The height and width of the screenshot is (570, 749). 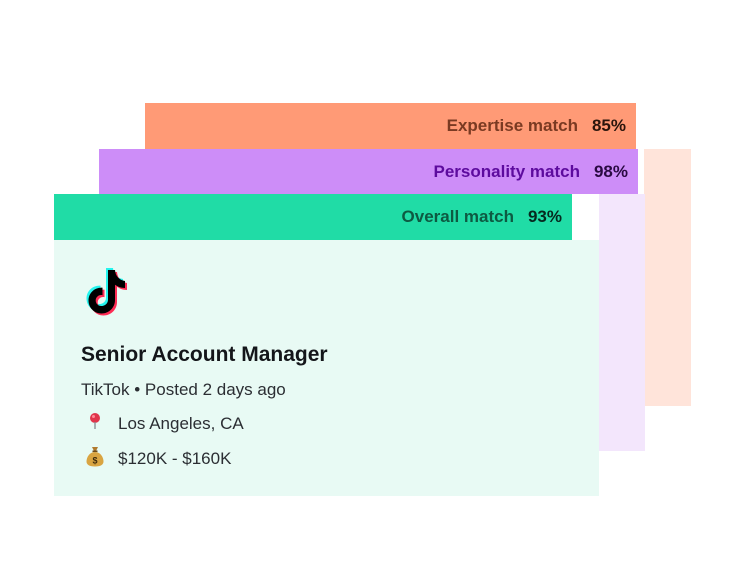 I want to click on overall-match-bar: Overall match 93%, so click(x=313, y=217).